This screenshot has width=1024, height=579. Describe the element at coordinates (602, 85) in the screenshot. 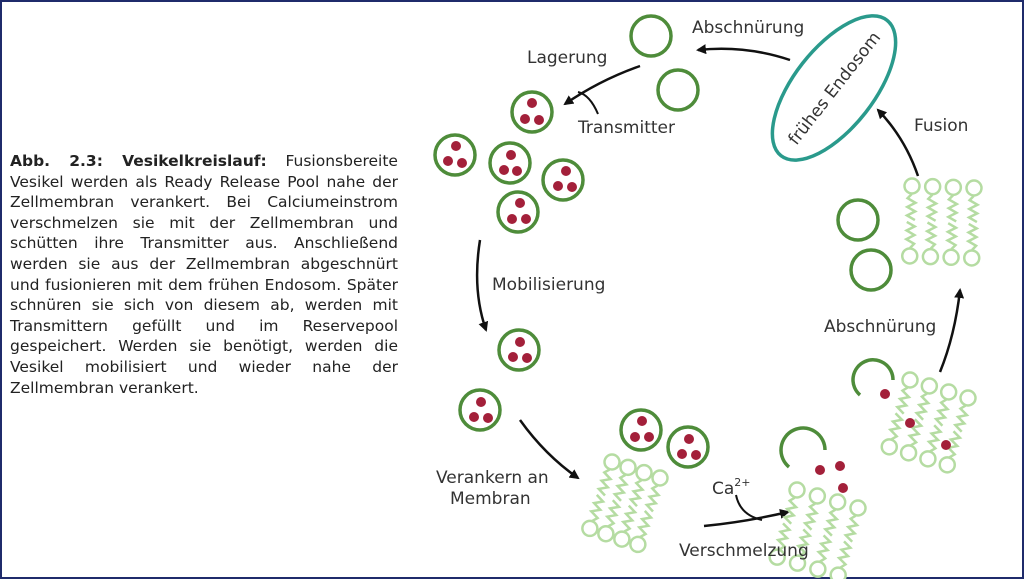

I see `arrow-to-storage` at that location.